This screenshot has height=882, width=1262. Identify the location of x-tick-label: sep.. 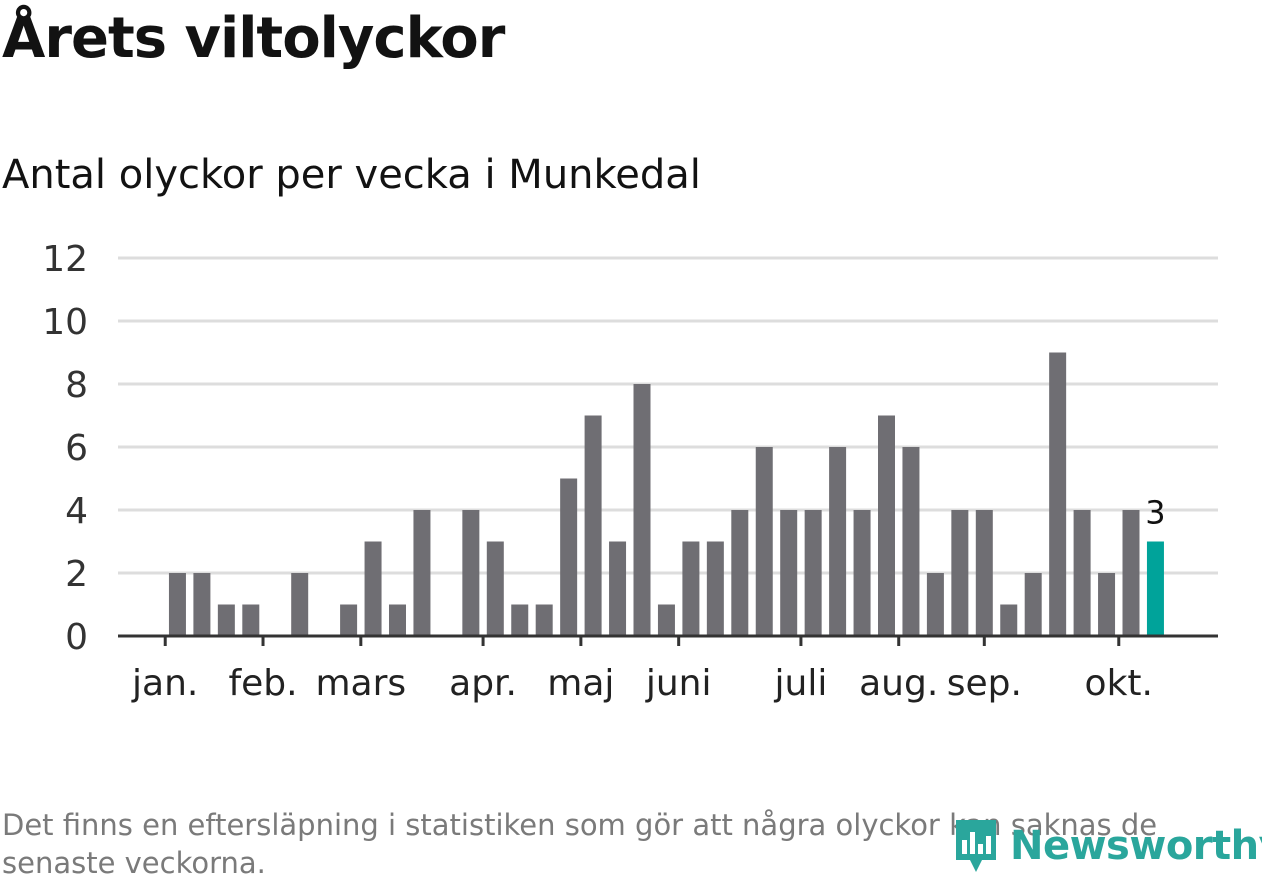
(984, 683).